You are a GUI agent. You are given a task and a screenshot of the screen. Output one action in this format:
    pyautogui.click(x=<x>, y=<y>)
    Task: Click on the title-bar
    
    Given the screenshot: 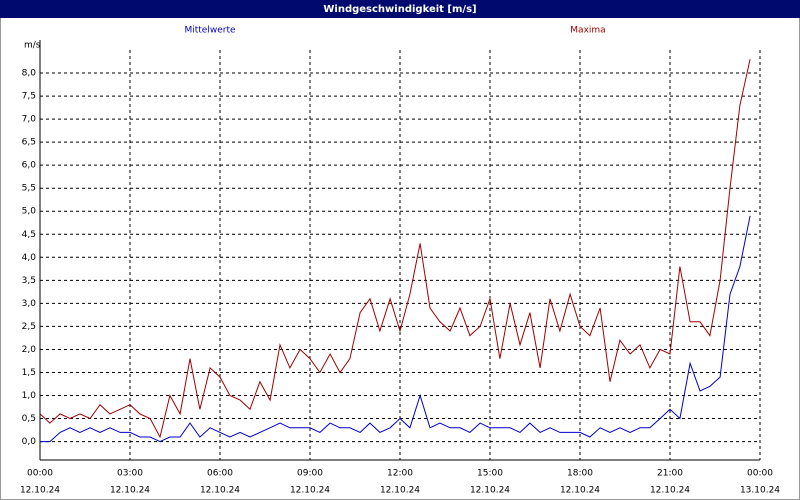 What is the action you would take?
    pyautogui.click(x=400, y=9)
    